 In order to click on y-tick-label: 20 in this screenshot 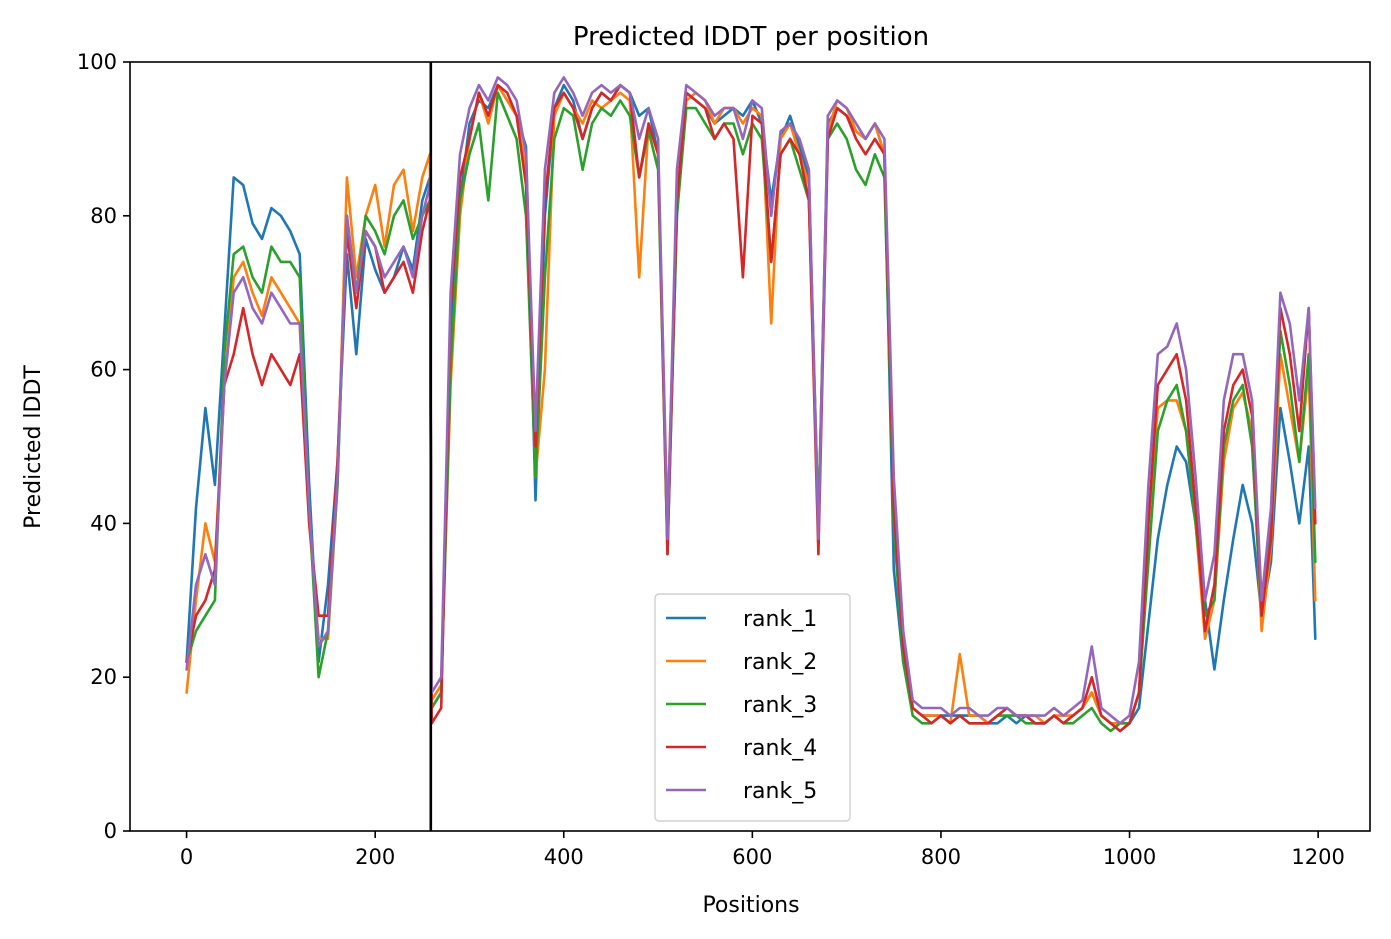, I will do `click(103, 677)`.